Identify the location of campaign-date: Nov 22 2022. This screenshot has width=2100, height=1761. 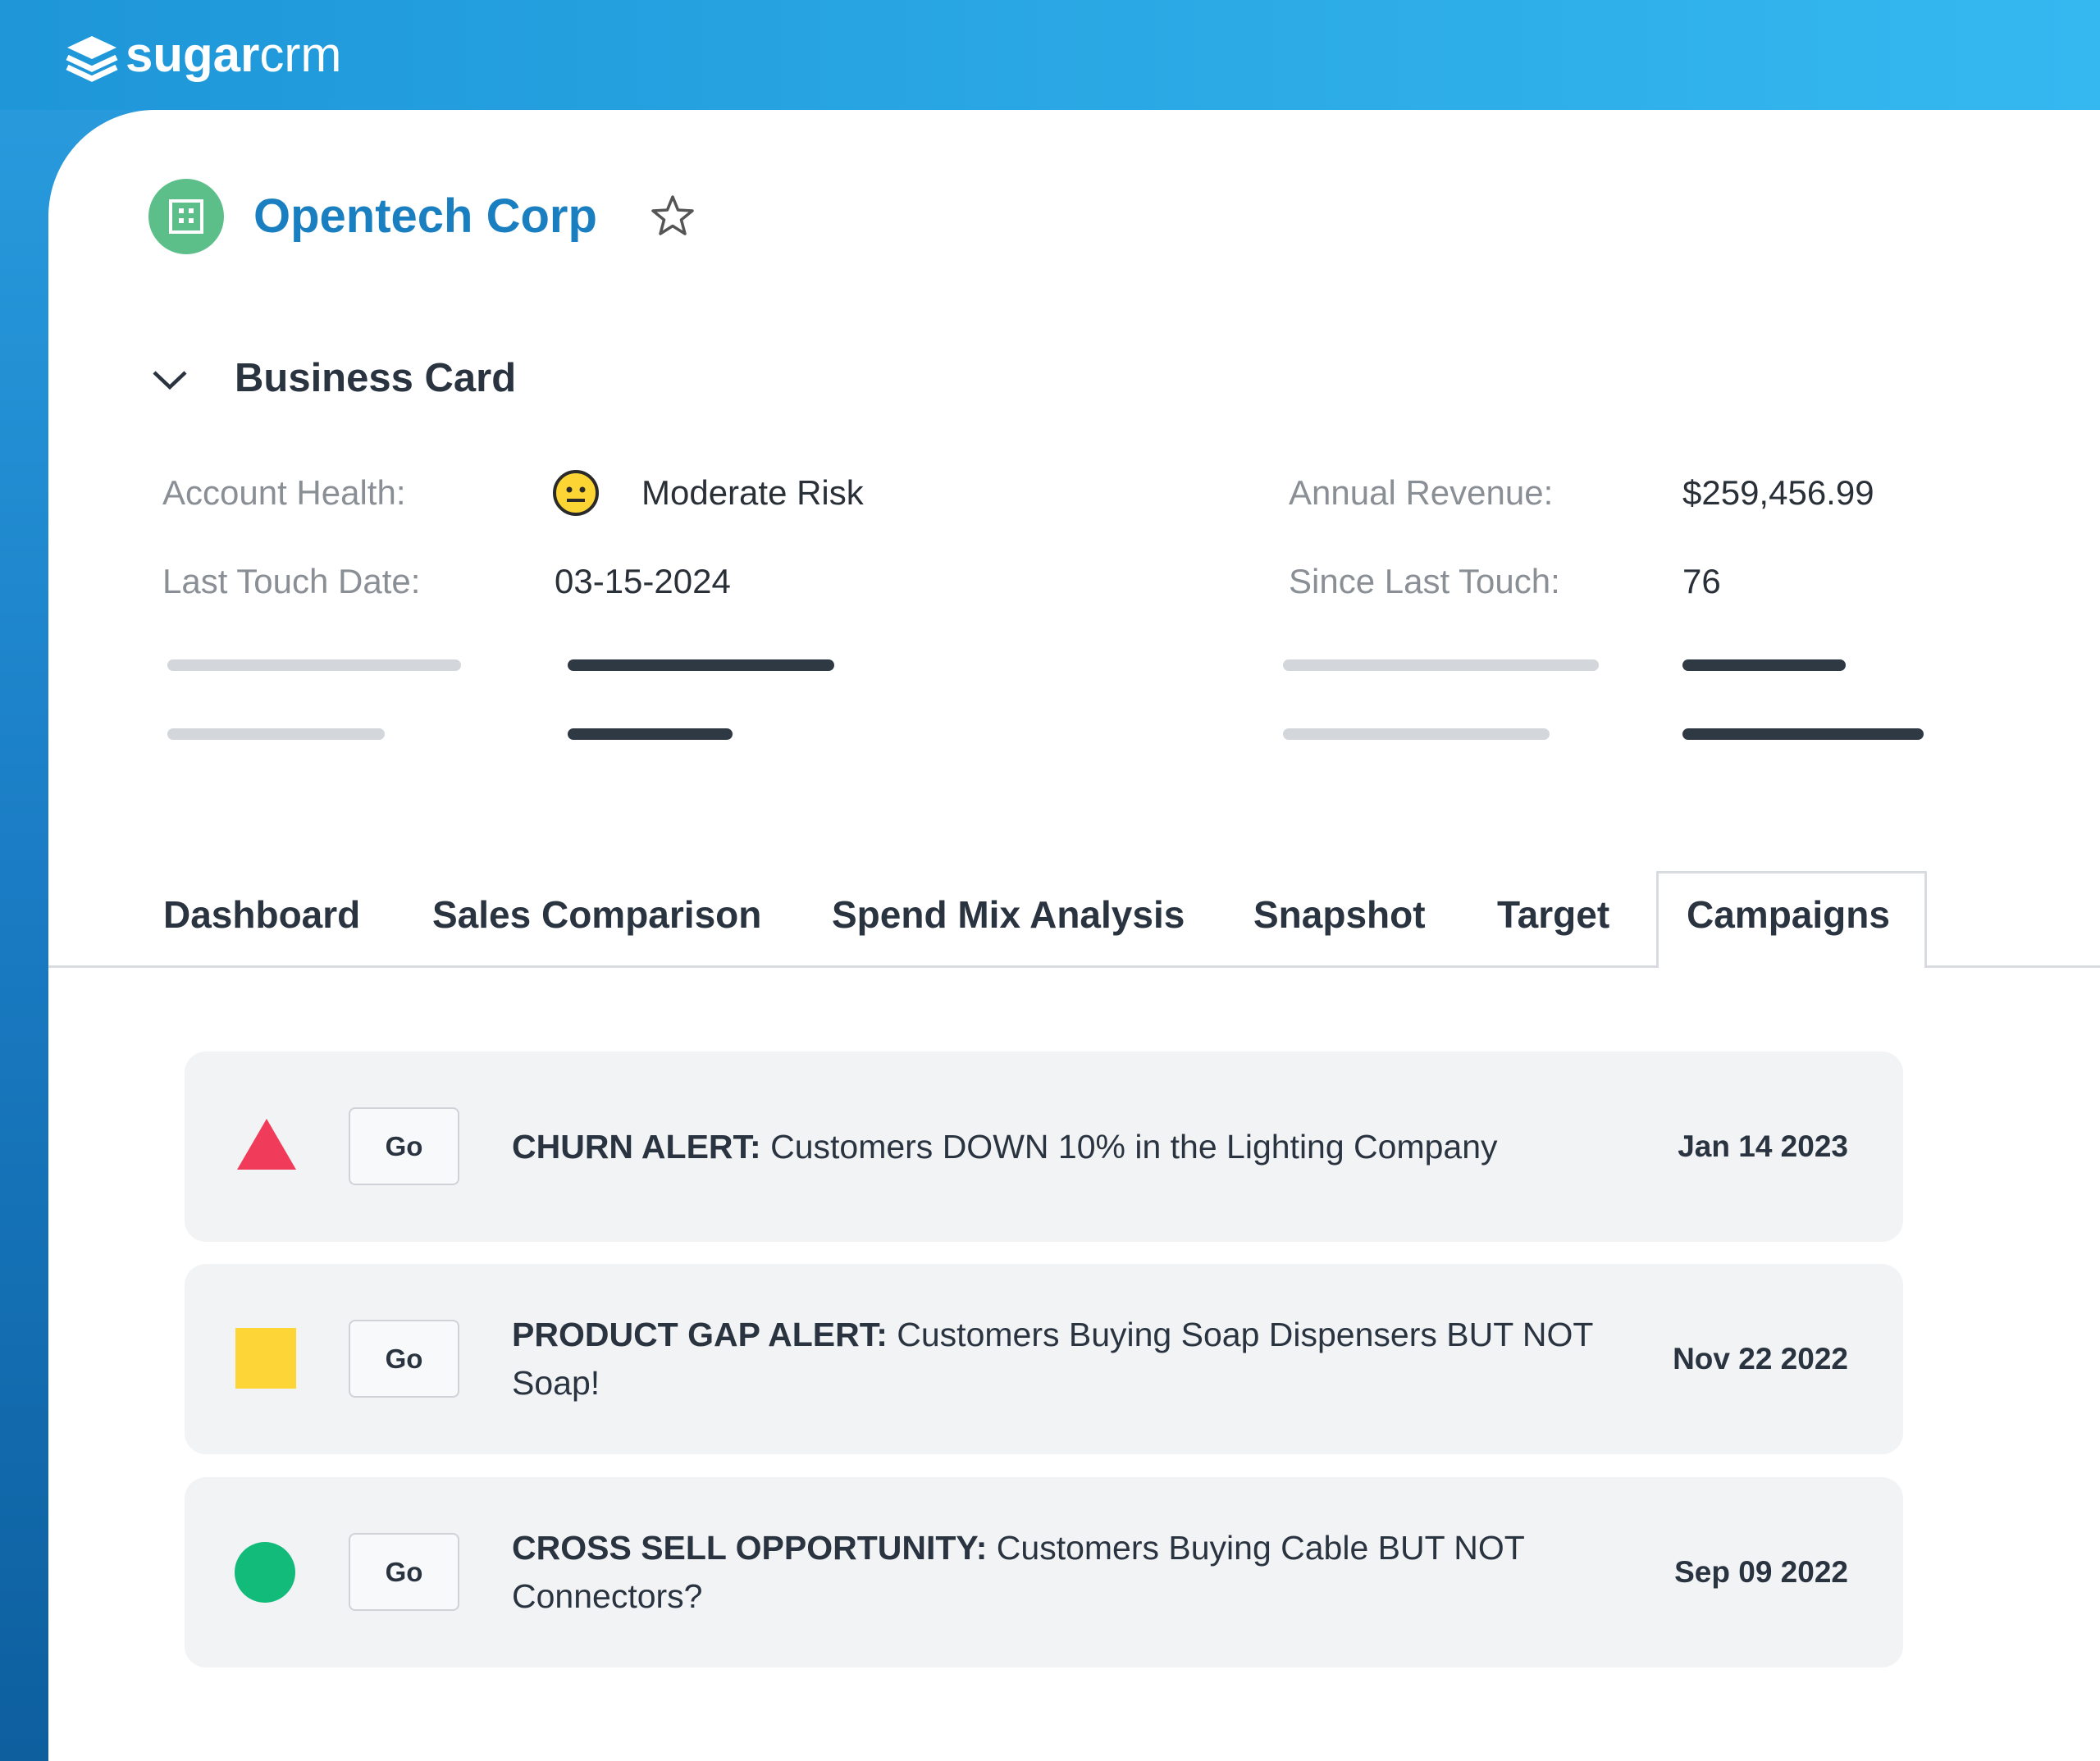
(1761, 1358).